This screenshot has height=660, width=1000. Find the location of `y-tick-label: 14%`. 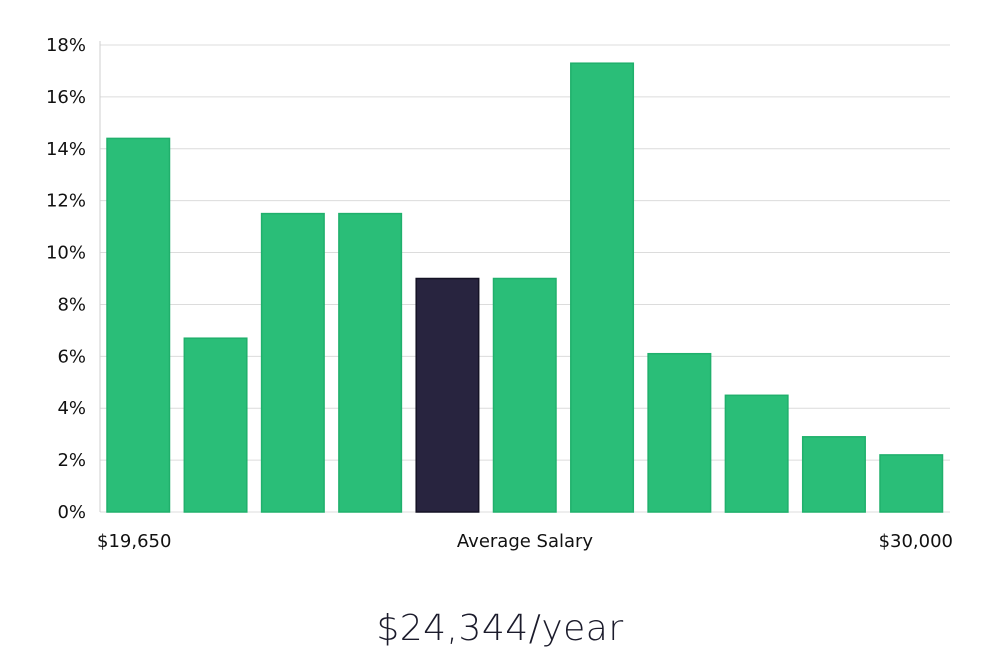

y-tick-label: 14% is located at coordinates (66, 149).